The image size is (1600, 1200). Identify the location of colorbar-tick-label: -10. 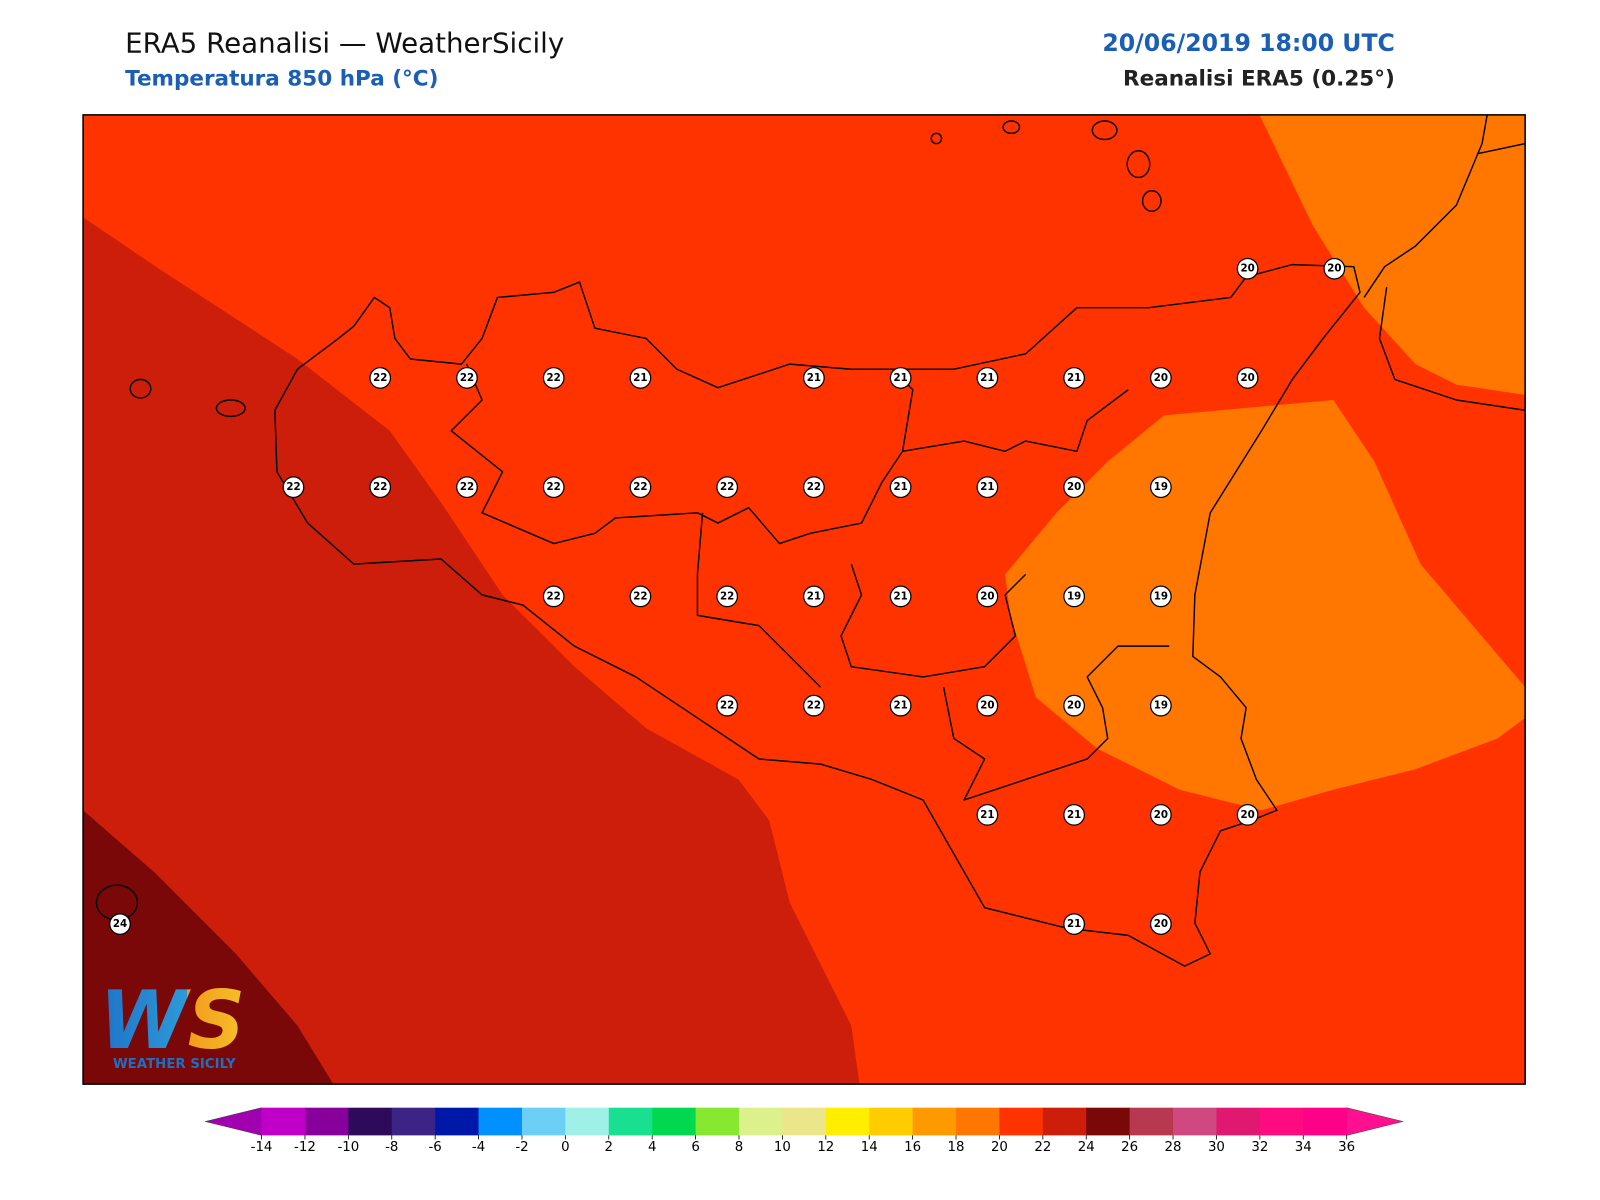
(348, 1147).